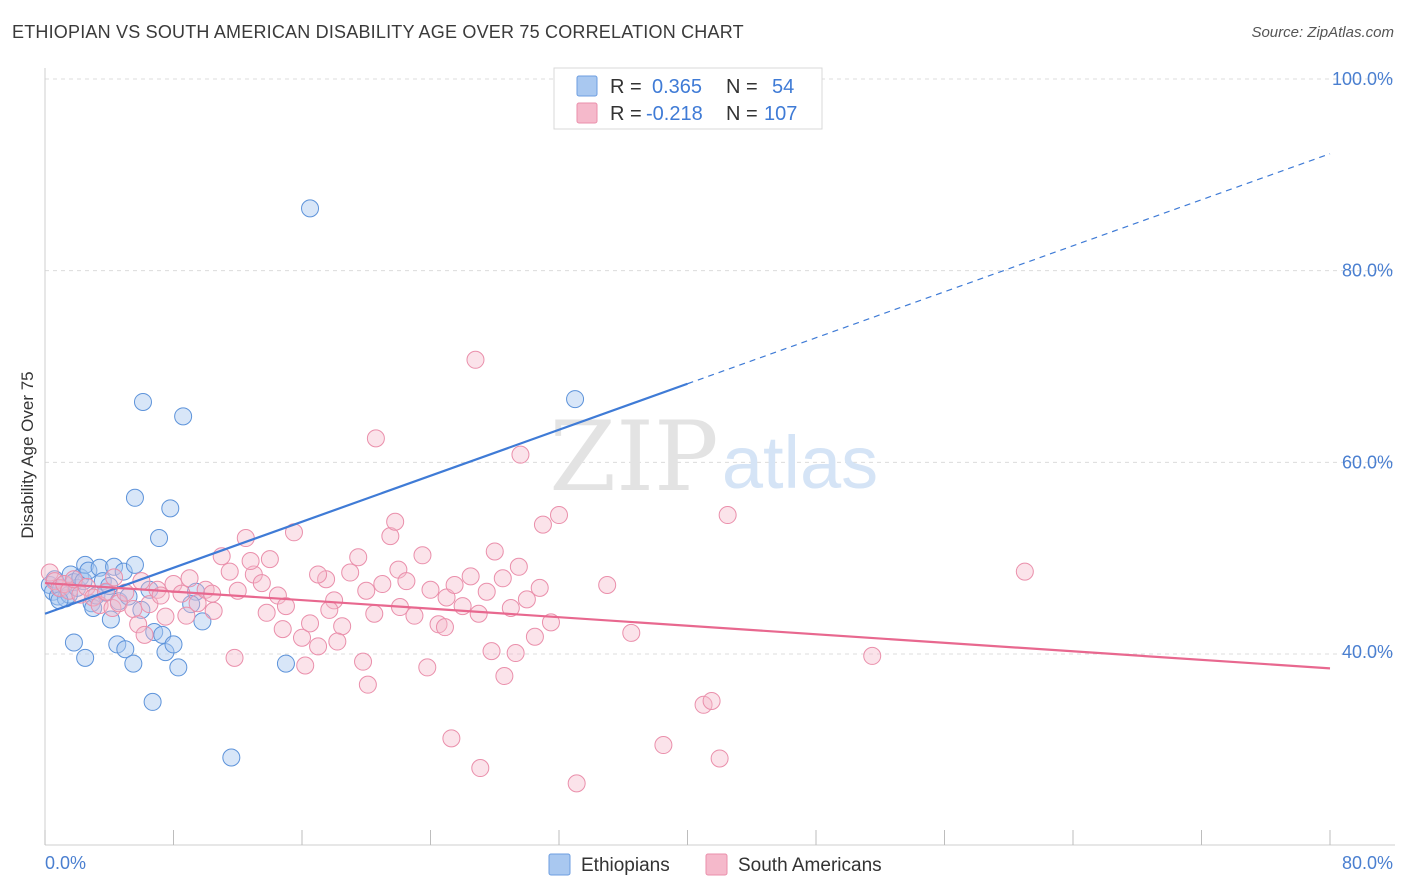 The image size is (1406, 892). I want to click on legend-n-value-2: 107, so click(780, 114).